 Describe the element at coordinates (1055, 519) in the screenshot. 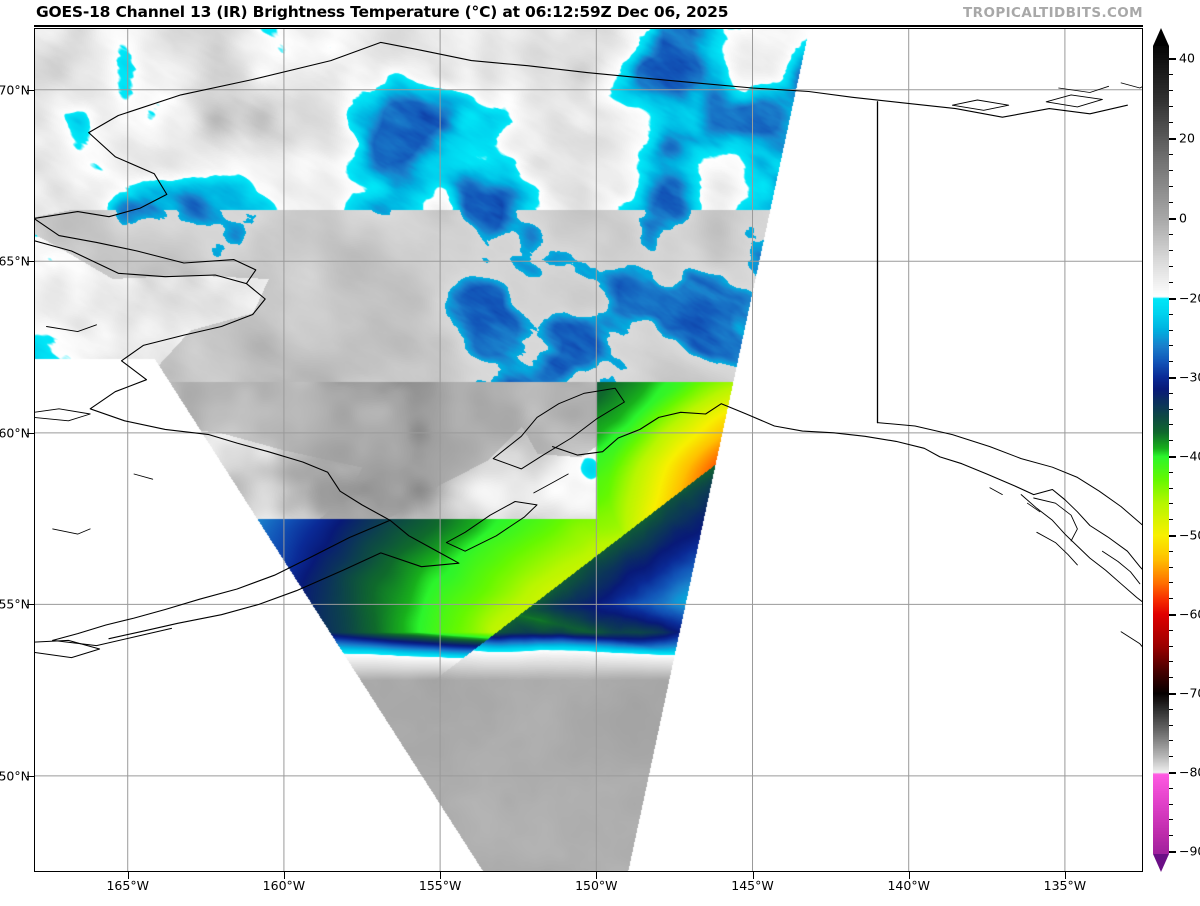

I see `coastline-chichagof` at that location.